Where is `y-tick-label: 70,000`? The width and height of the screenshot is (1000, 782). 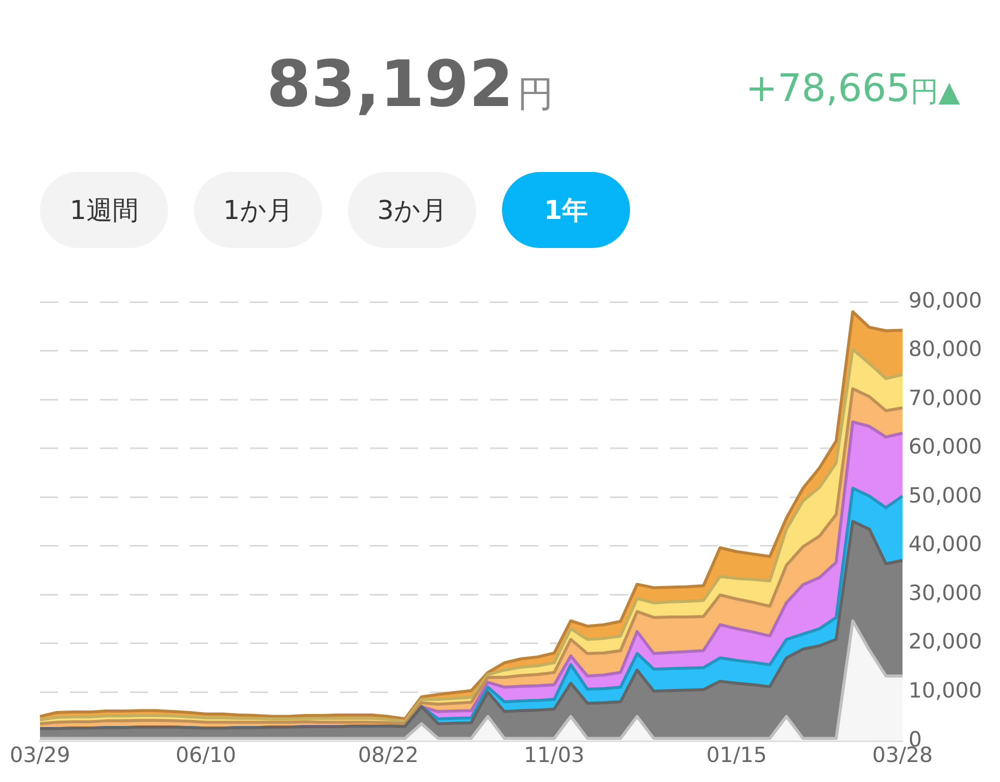
y-tick-label: 70,000 is located at coordinates (945, 398).